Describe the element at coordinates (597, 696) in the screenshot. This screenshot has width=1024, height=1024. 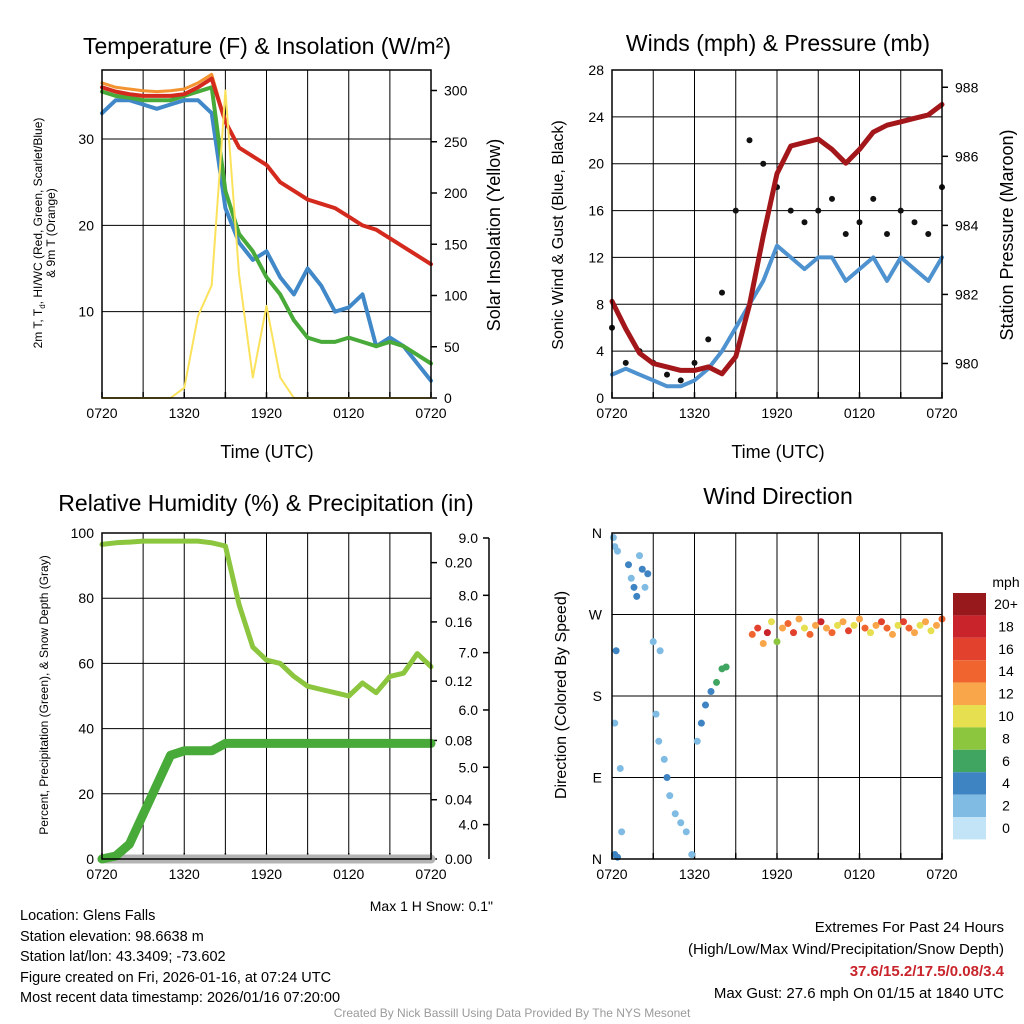
I see `direction-ytick-label: S` at that location.